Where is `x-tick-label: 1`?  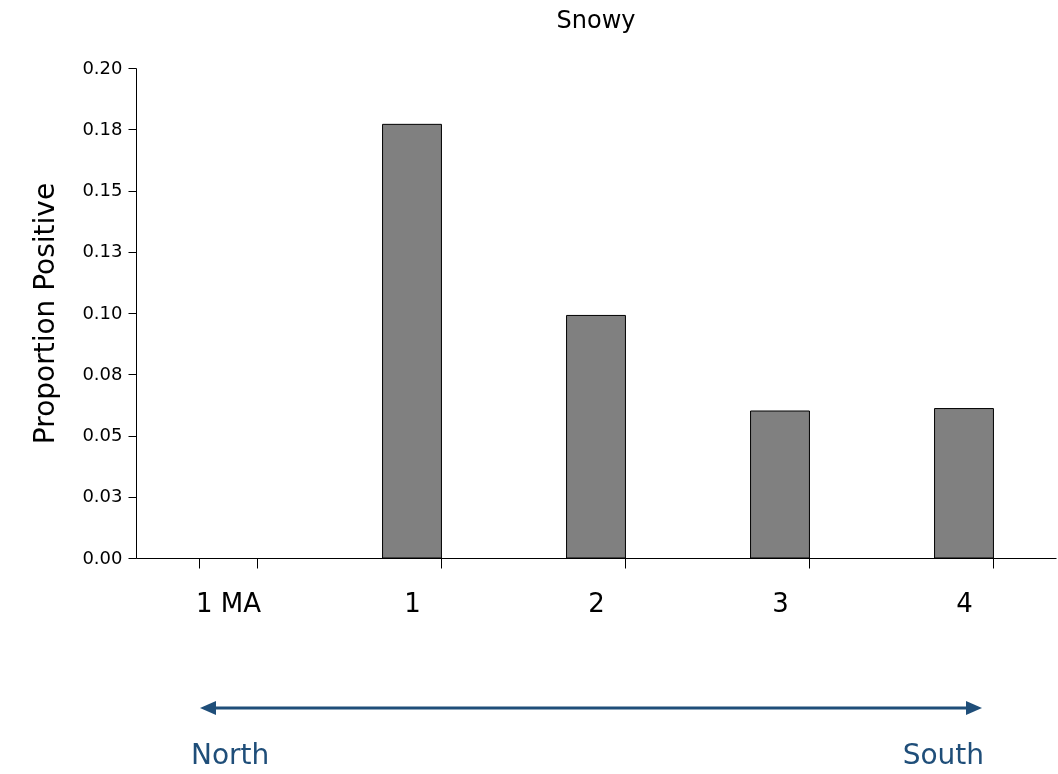 x-tick-label: 1 is located at coordinates (412, 602).